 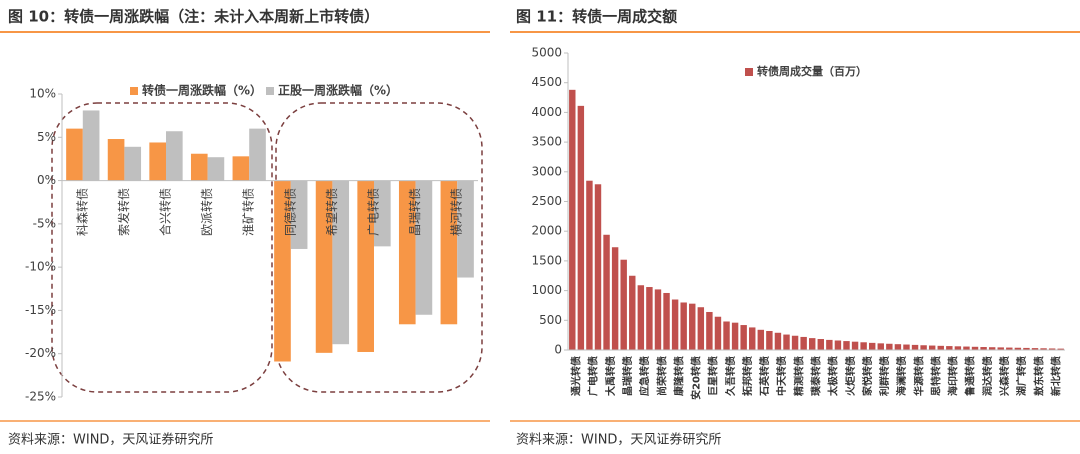 What do you see at coordinates (162, 247) in the screenshot?
I see `highlight-ellipse` at bounding box center [162, 247].